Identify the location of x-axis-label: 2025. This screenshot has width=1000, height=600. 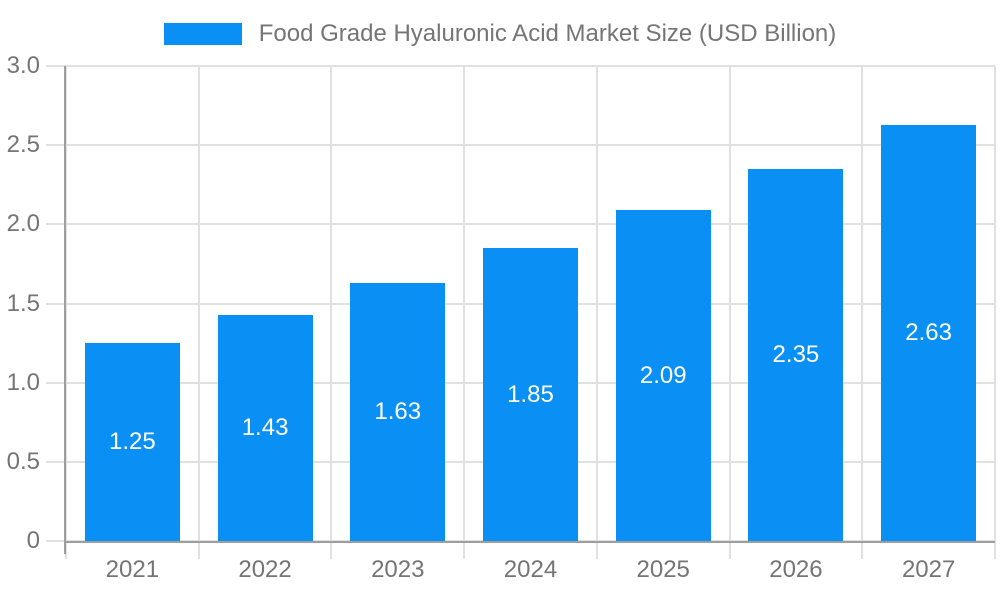
(663, 569).